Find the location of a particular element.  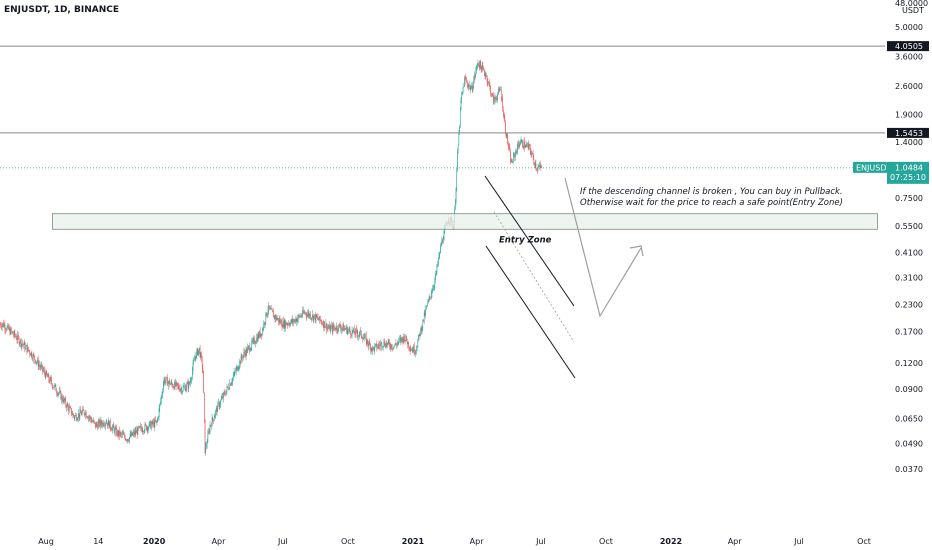

level-tag-text: 1.5453 is located at coordinates (909, 133).